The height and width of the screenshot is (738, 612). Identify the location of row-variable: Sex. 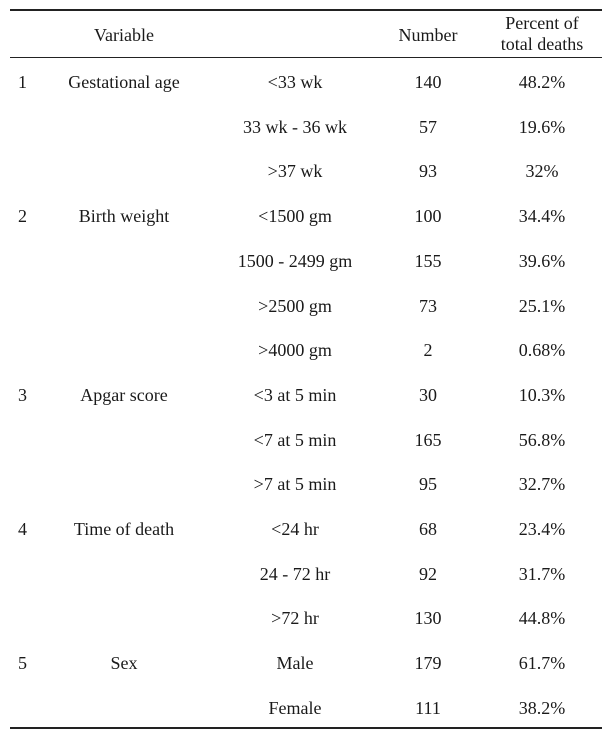
(124, 663).